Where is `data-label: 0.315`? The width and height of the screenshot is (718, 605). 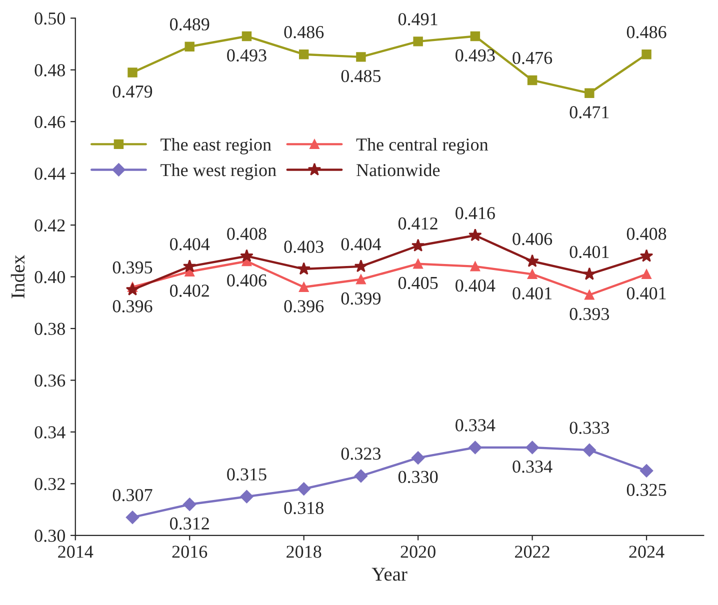
data-label: 0.315 is located at coordinates (246, 474).